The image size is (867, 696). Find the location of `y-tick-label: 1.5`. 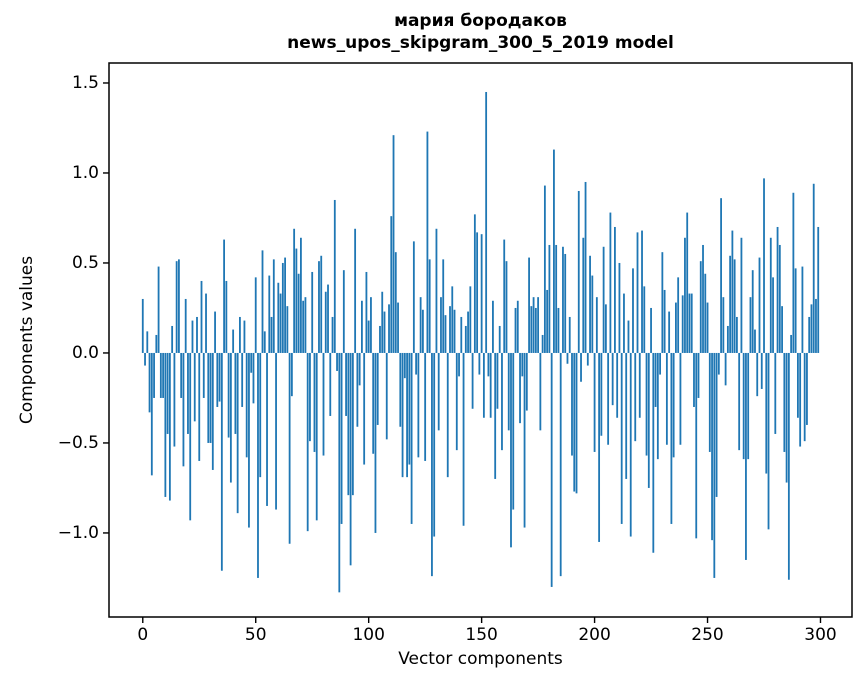

y-tick-label: 1.5 is located at coordinates (85, 82).